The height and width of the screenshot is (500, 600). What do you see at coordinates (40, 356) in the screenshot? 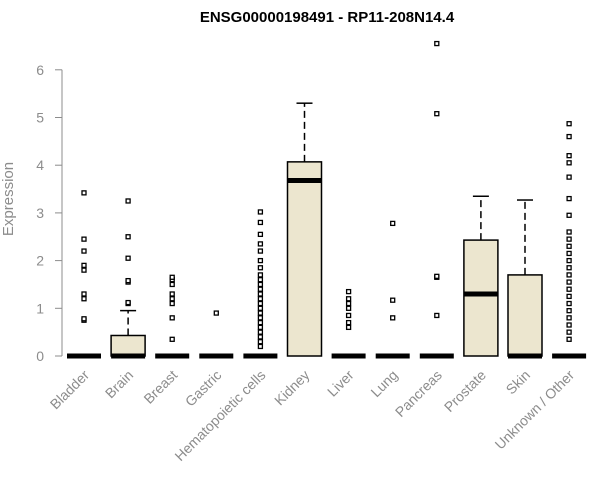
I see `y-tick-label: 0` at bounding box center [40, 356].